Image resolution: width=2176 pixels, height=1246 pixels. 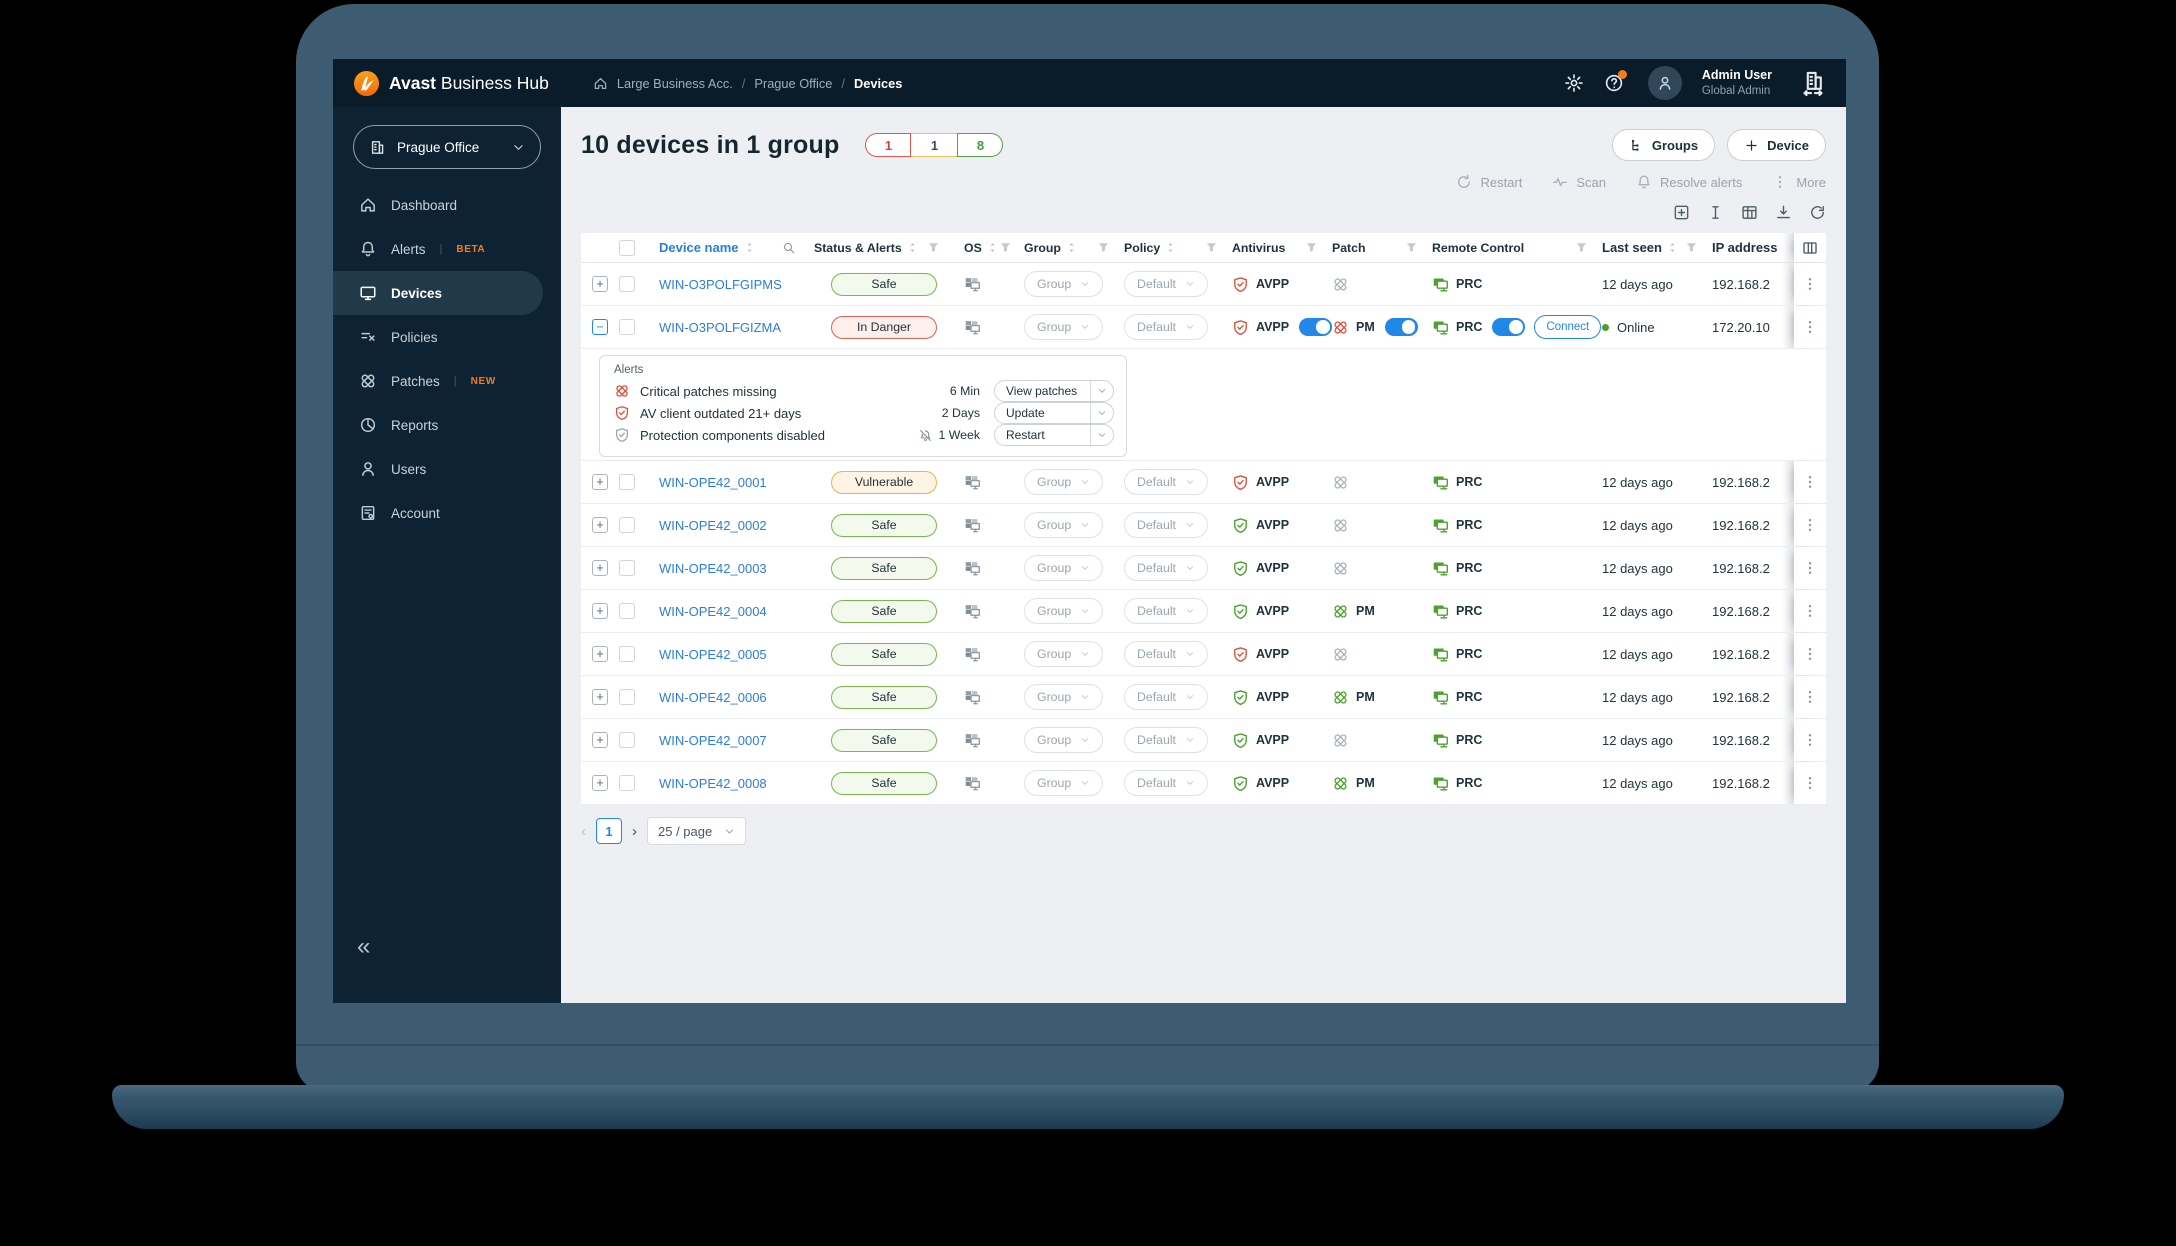 What do you see at coordinates (713, 740) in the screenshot?
I see `device-name-link: WIN-OPE42_0007` at bounding box center [713, 740].